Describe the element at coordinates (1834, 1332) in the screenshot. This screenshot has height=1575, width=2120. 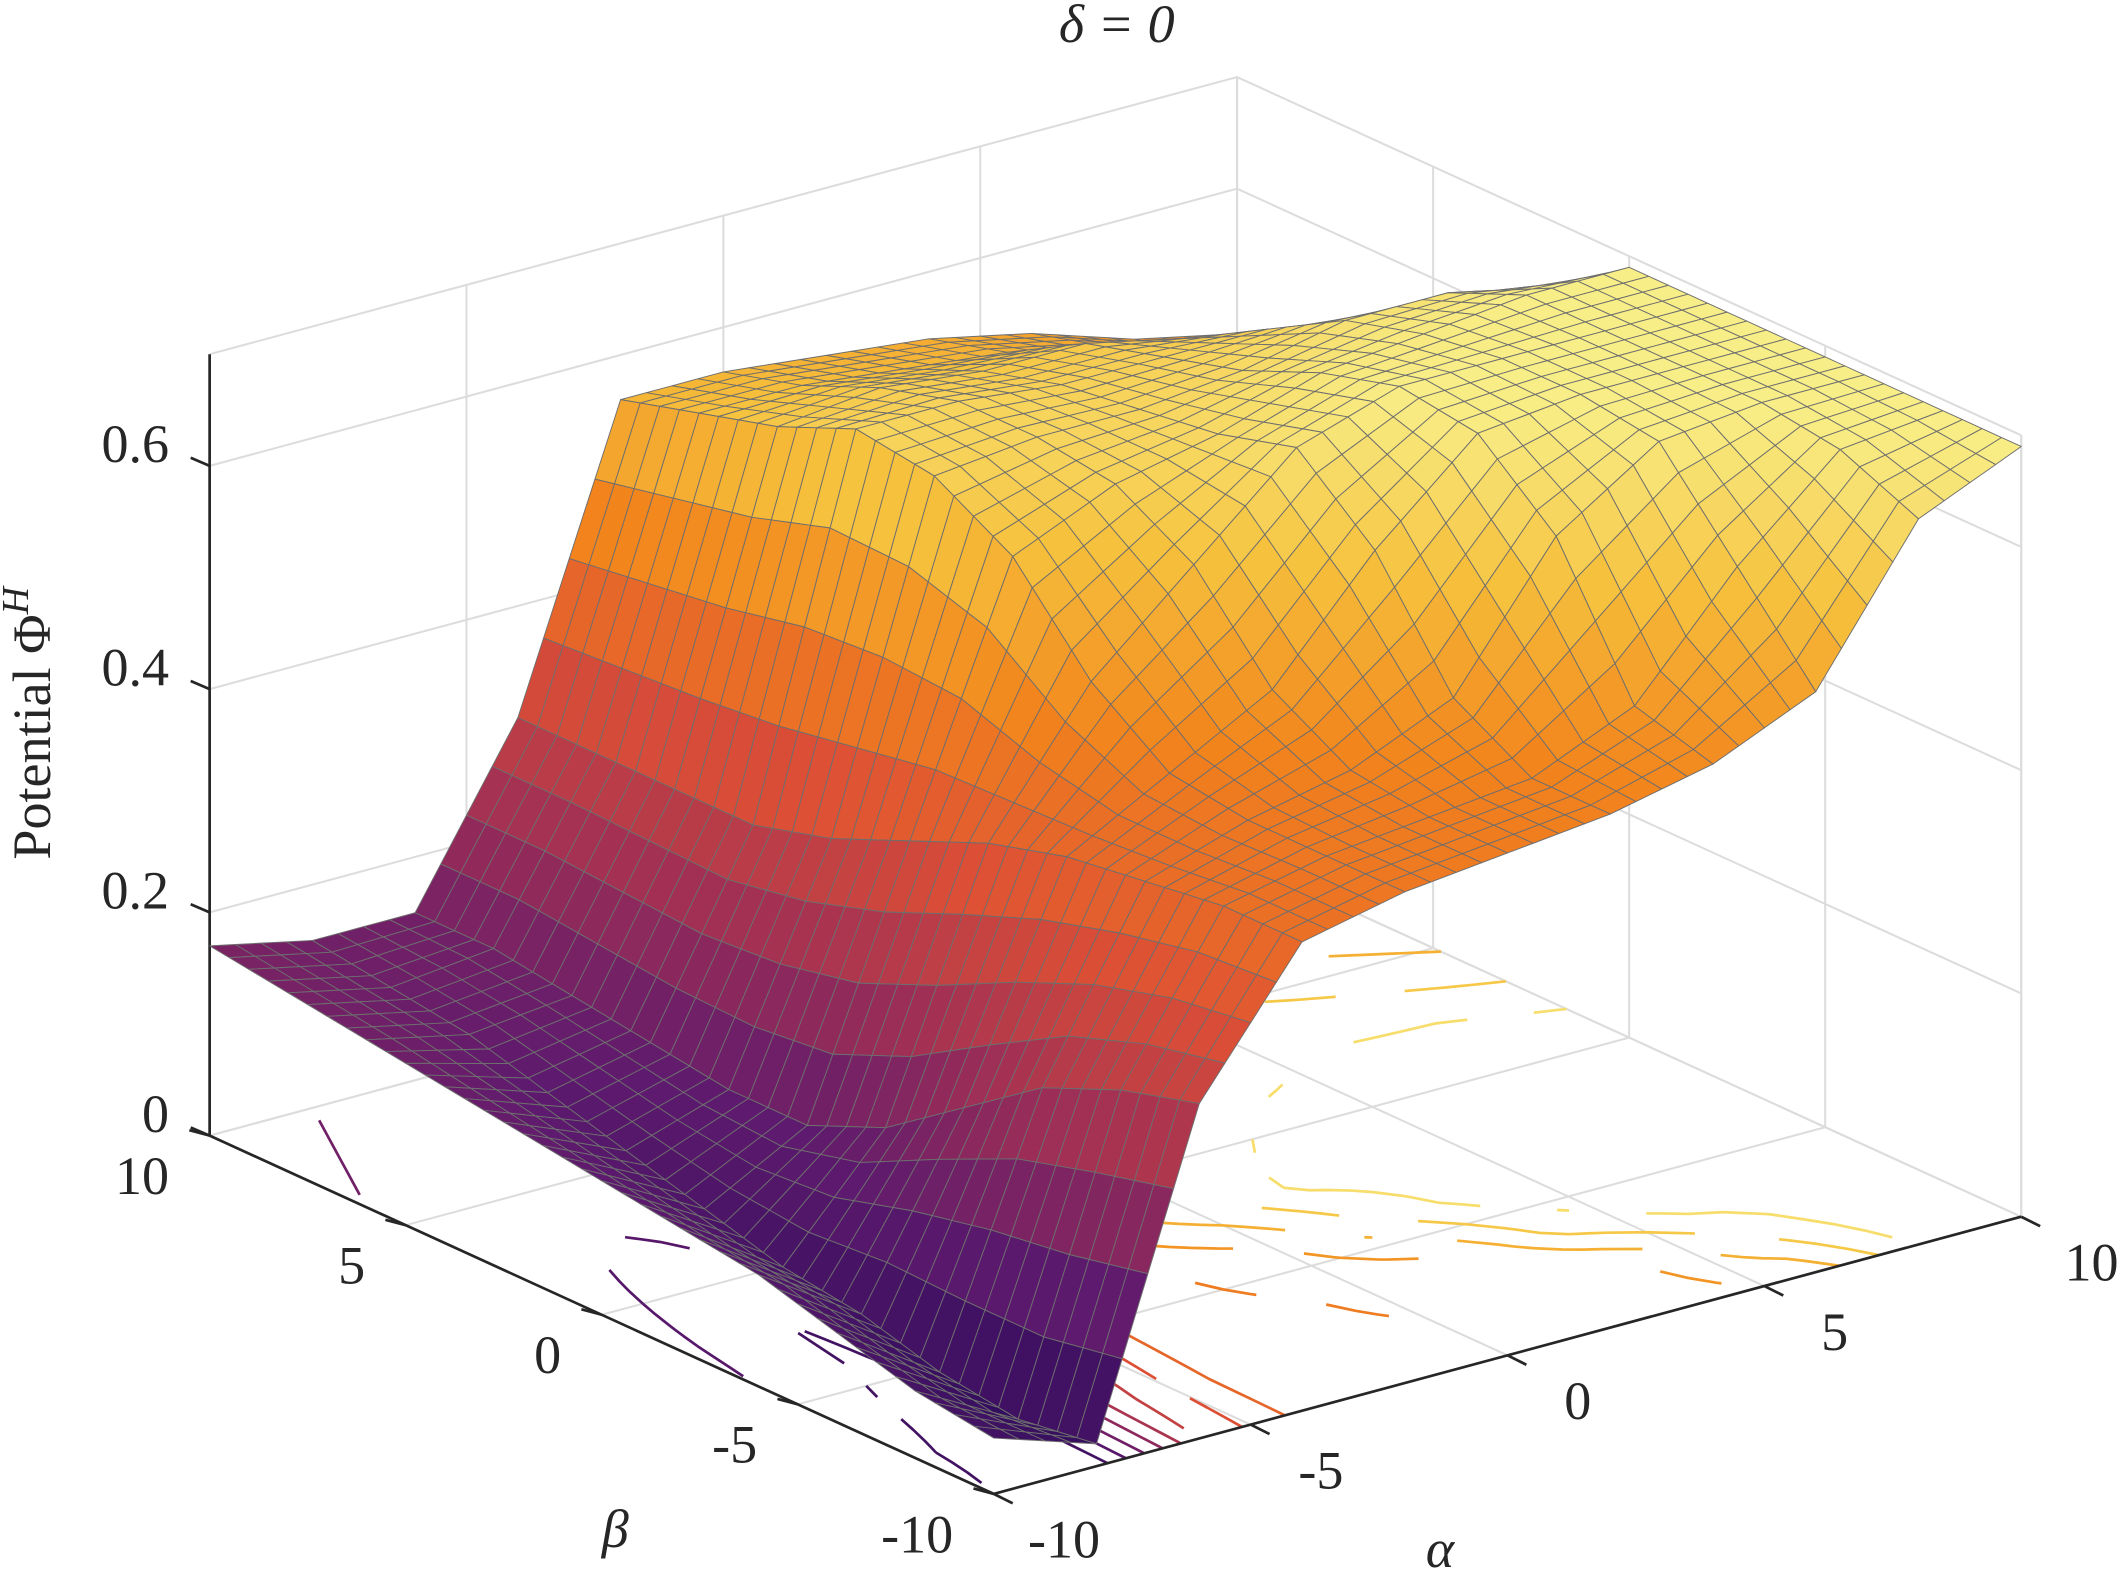
I see `x-tick-label: 5` at that location.